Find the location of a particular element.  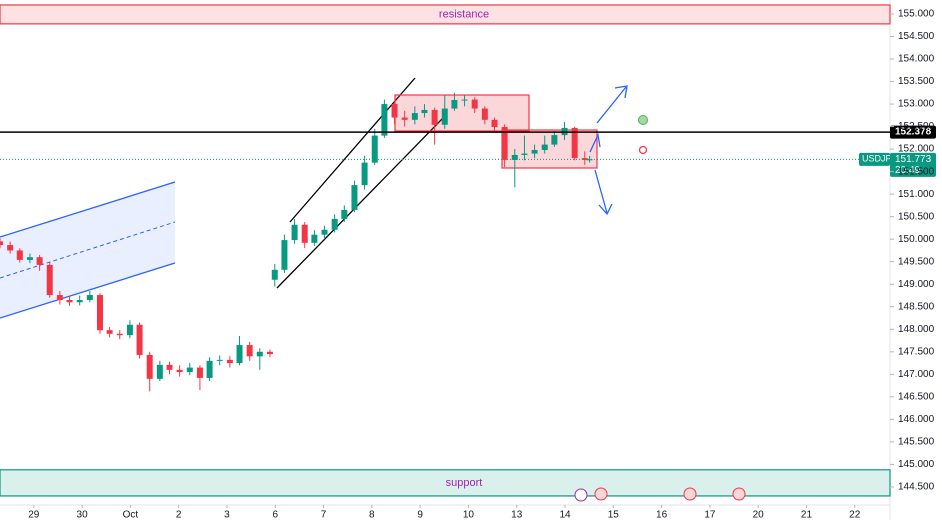

x-tick-label: 21 is located at coordinates (807, 515).